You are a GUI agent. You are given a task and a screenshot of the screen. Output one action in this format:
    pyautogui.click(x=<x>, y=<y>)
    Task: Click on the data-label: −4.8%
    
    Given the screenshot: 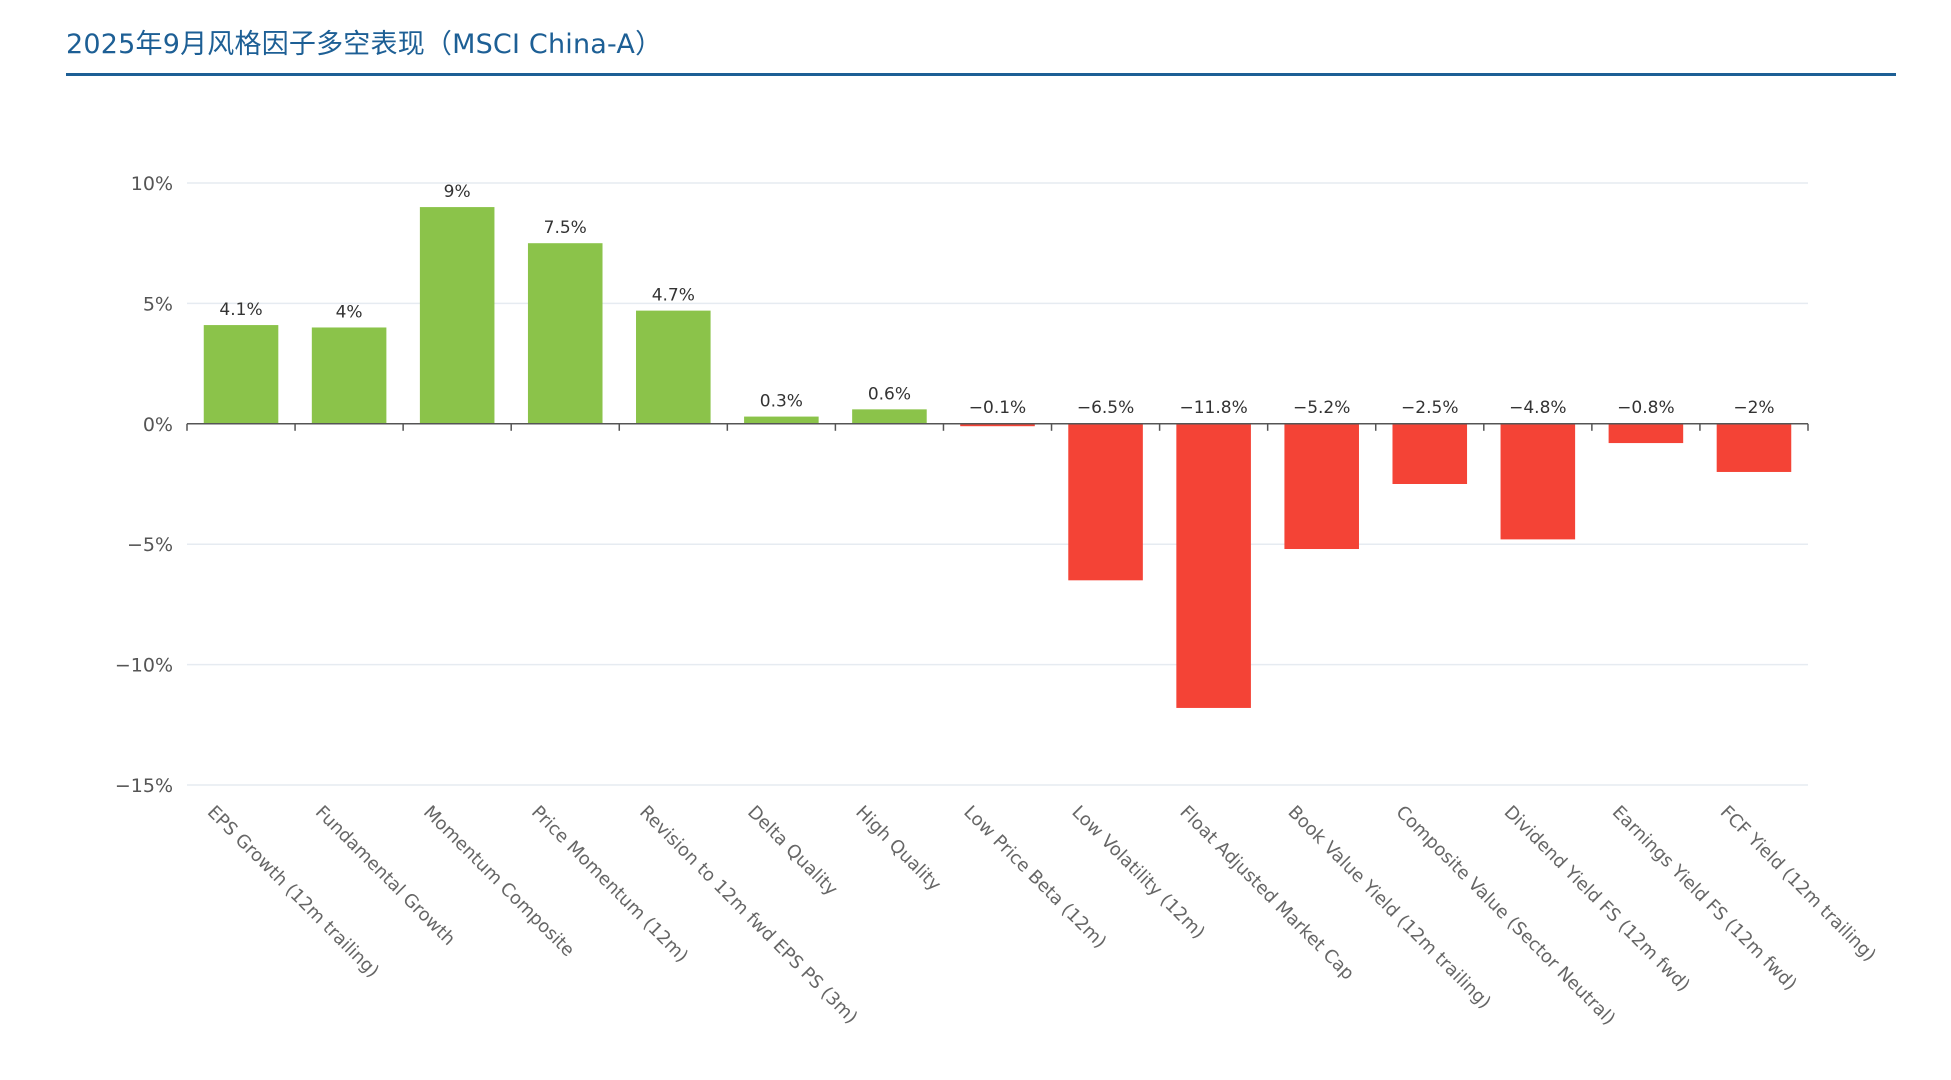 What is the action you would take?
    pyautogui.click(x=1537, y=408)
    